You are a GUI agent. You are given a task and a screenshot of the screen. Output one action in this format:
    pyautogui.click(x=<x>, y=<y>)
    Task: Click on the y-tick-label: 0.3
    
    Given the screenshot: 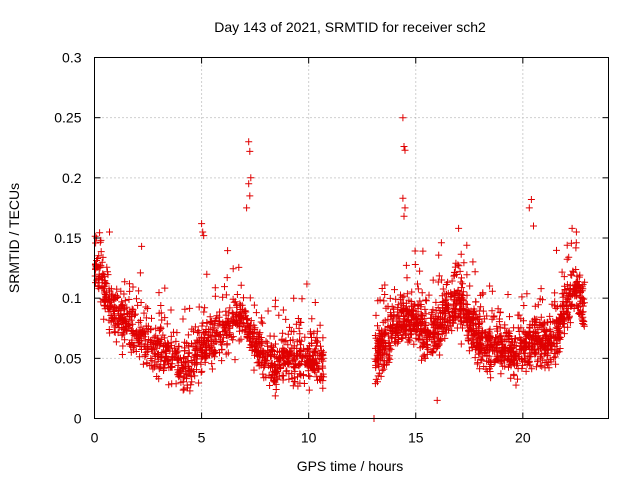 What is the action you would take?
    pyautogui.click(x=72, y=58)
    